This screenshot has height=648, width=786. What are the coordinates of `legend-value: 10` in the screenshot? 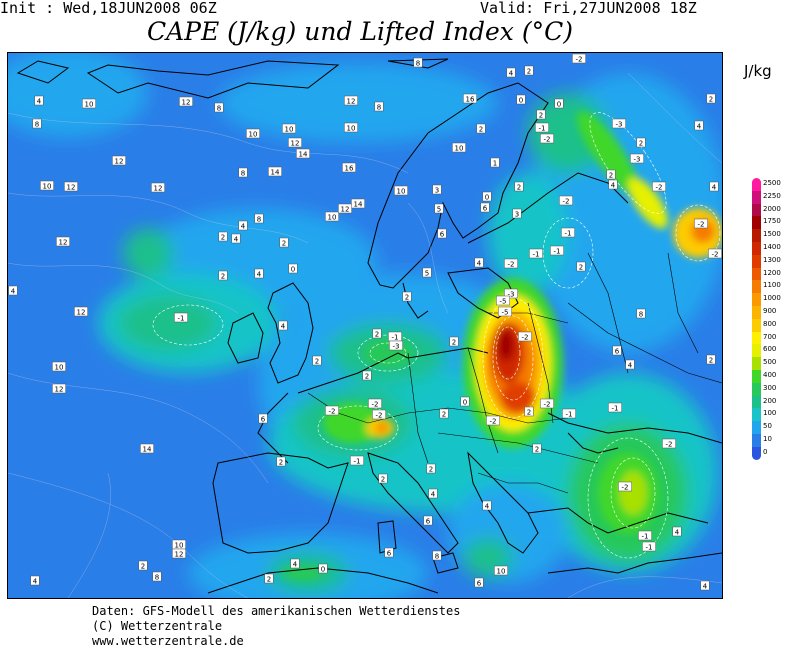 It's located at (767, 439).